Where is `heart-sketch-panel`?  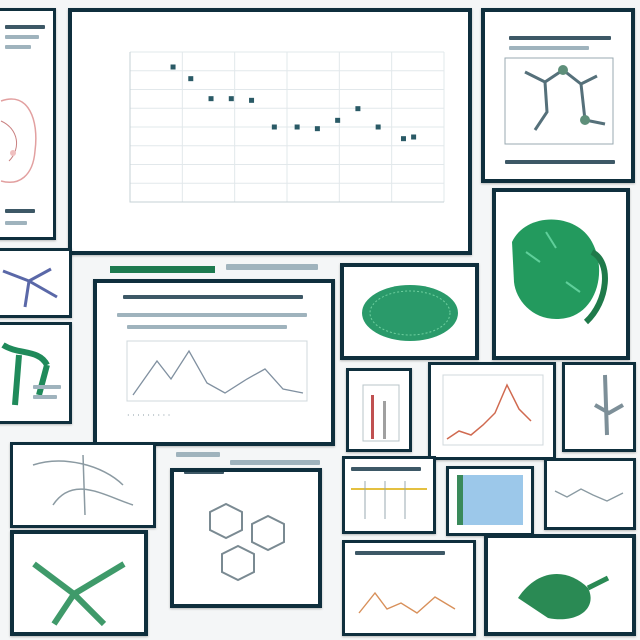 heart-sketch-panel is located at coordinates (28, 124).